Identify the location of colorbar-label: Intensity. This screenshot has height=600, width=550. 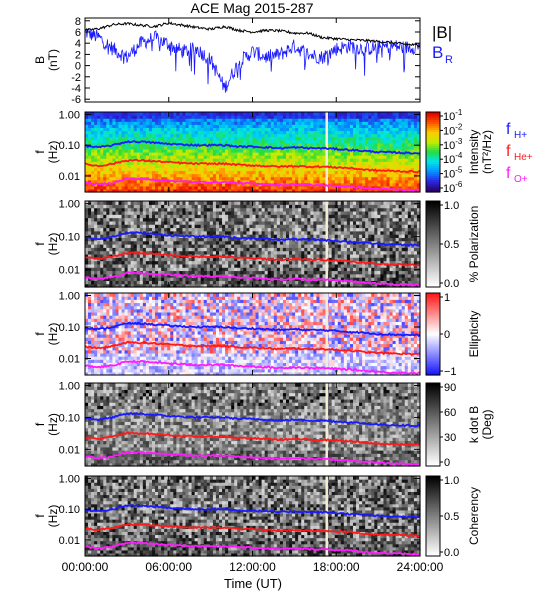
(474, 152).